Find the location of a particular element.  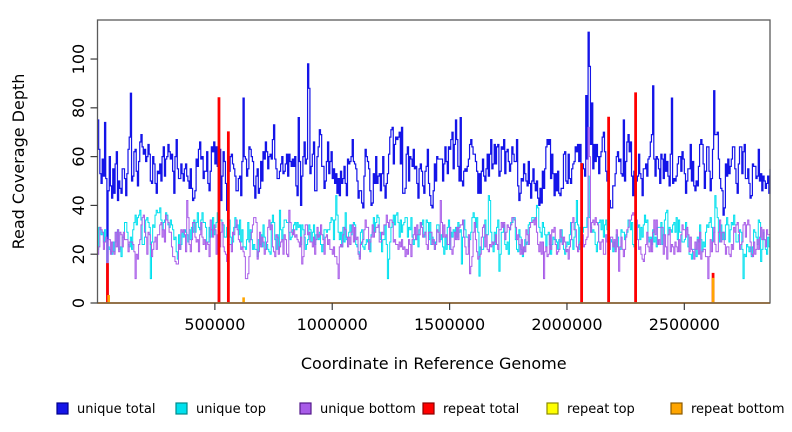

x-tick-label: 1500000 is located at coordinates (449, 324).